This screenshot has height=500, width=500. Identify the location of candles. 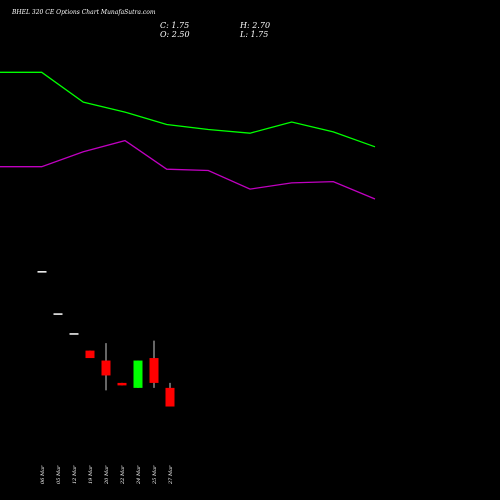
(106, 339).